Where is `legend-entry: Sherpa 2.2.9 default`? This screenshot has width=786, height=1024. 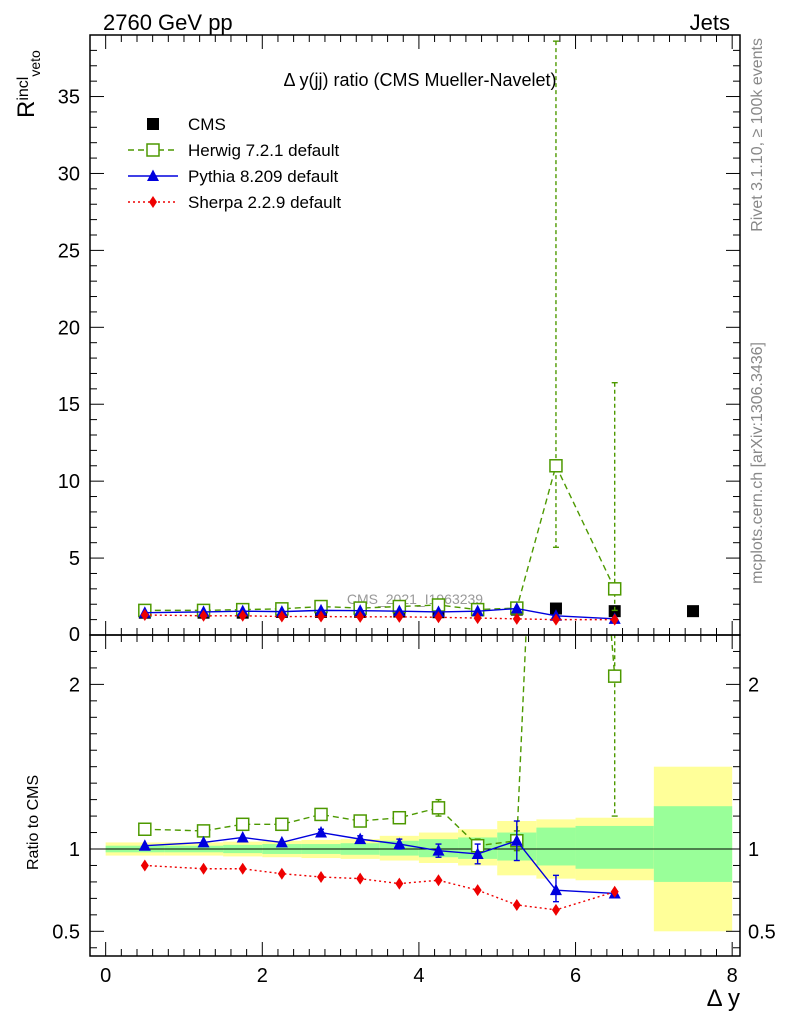
legend-entry: Sherpa 2.2.9 default is located at coordinates (234, 202).